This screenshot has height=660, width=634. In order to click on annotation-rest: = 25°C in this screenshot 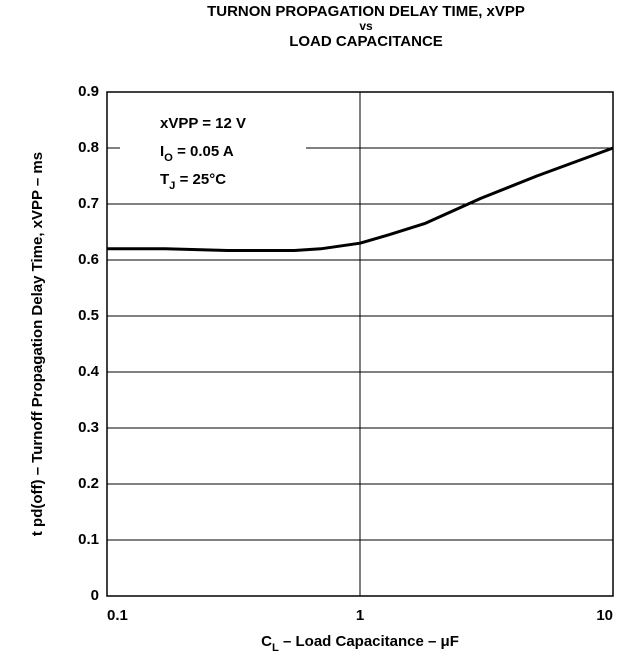, I will do `click(200, 179)`.